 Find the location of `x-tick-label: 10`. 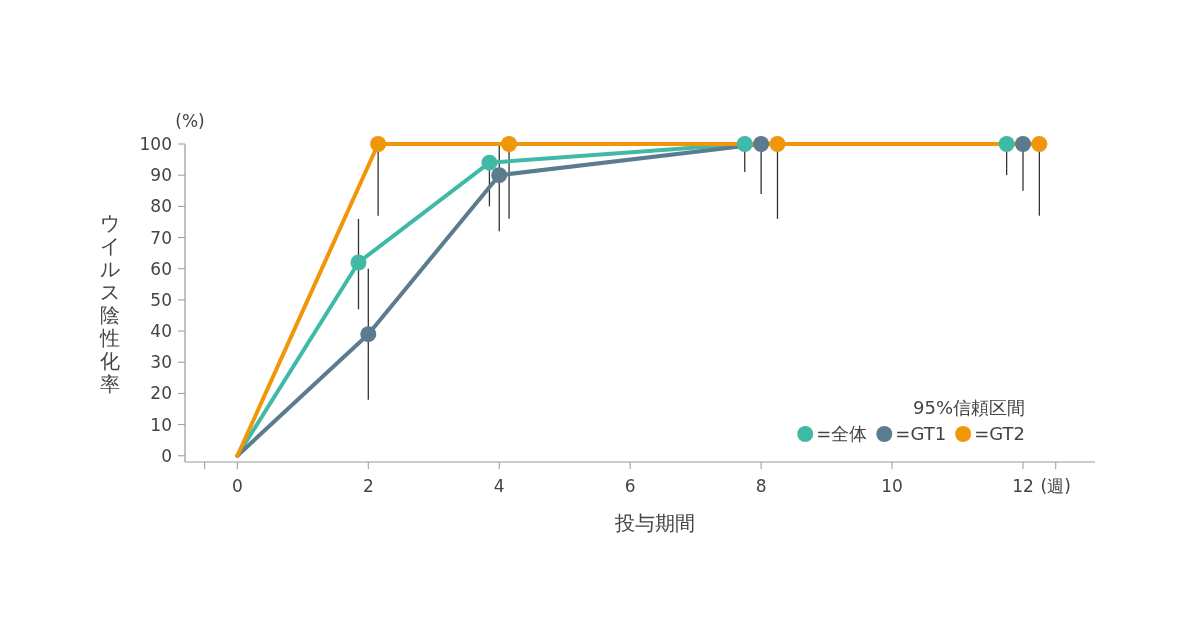

x-tick-label: 10 is located at coordinates (892, 486).